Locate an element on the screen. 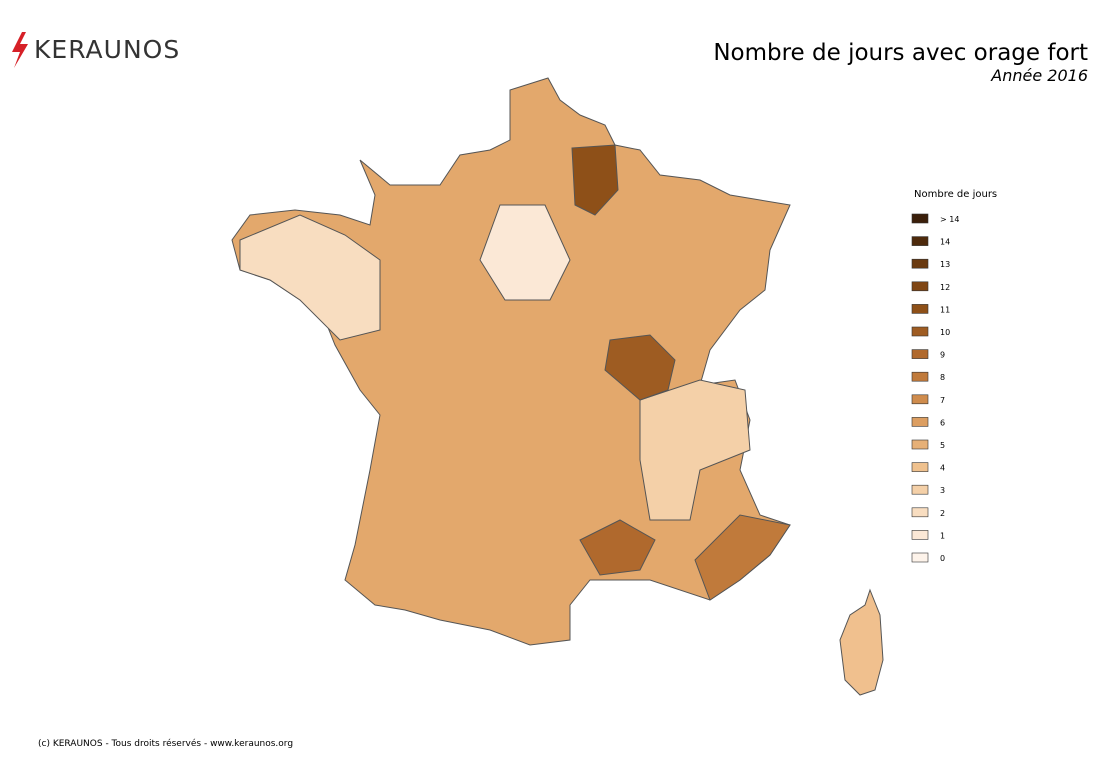 The image size is (1098, 777). legend-label: > 14 is located at coordinates (949, 219).